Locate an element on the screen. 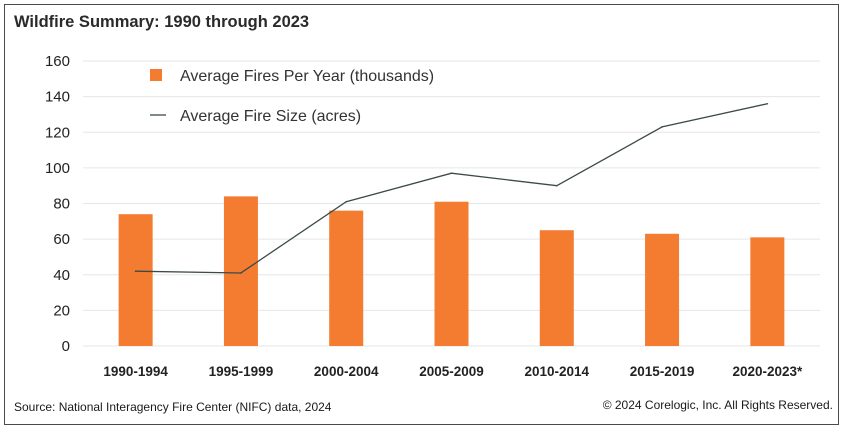 This screenshot has height=433, width=847. y-tick-label: 60 is located at coordinates (61, 239).